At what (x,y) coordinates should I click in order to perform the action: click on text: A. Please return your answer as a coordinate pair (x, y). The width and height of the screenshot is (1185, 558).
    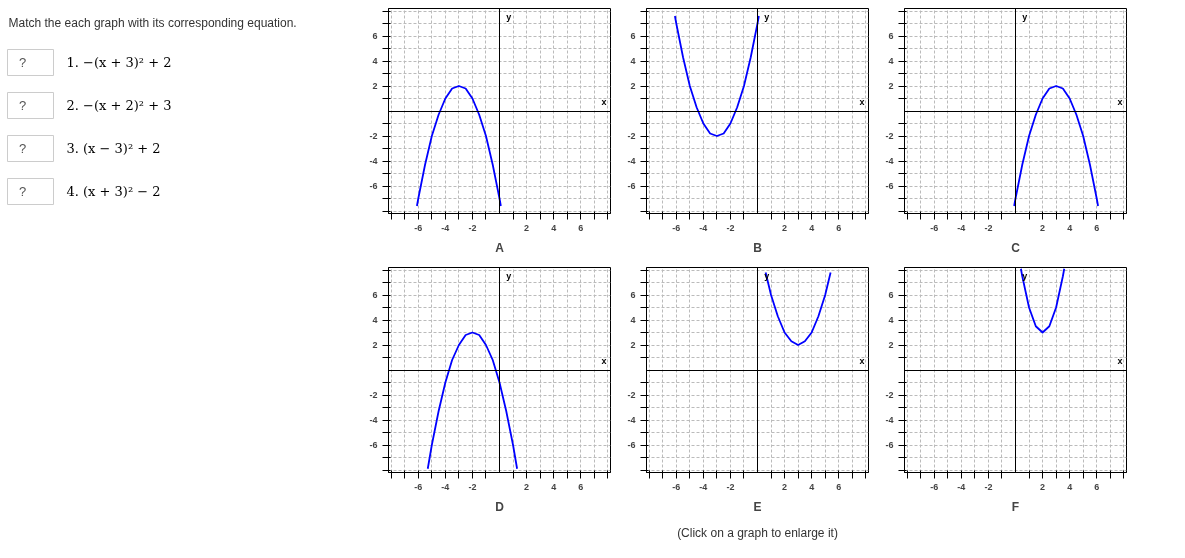
    Looking at the image, I should click on (500, 247).